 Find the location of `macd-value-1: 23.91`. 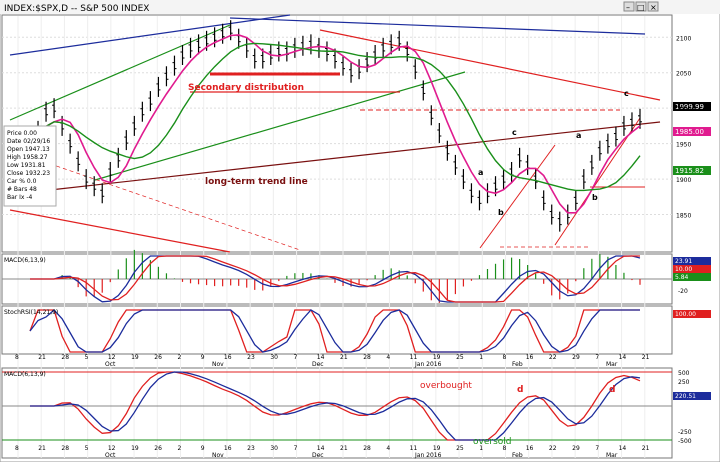

macd-value-1: 23.91 is located at coordinates (683, 261).